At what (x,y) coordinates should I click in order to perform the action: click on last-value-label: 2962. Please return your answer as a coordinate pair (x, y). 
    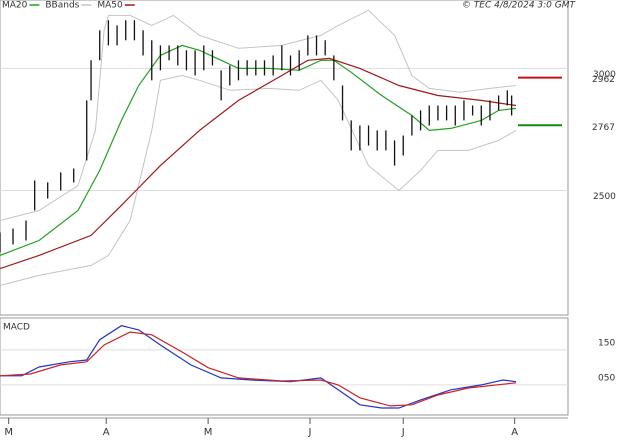
    Looking at the image, I should click on (603, 80).